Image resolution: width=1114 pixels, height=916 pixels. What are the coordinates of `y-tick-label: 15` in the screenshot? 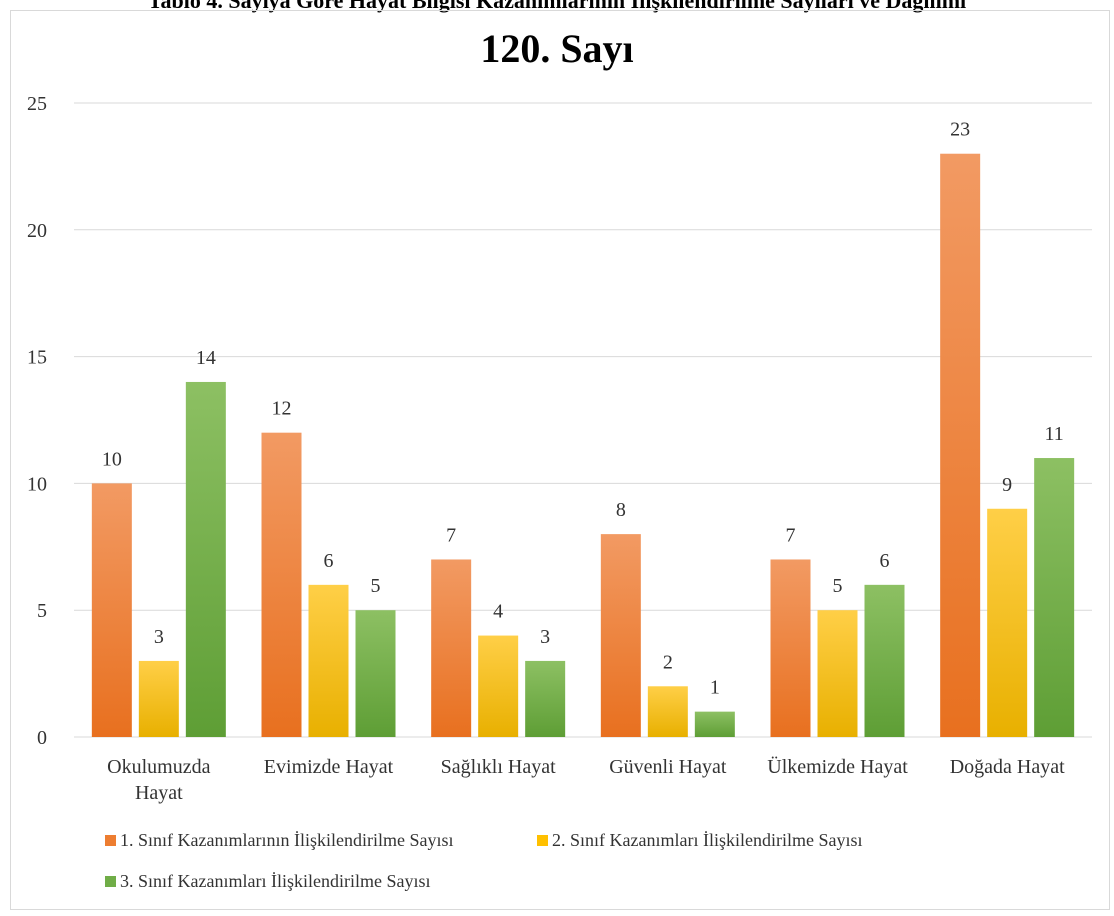 It's located at (37, 358).